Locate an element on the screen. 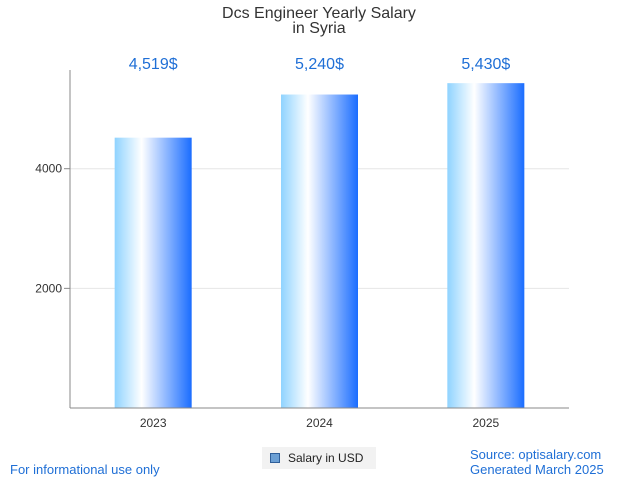  value-label-2025: 5,430$ is located at coordinates (485, 64).